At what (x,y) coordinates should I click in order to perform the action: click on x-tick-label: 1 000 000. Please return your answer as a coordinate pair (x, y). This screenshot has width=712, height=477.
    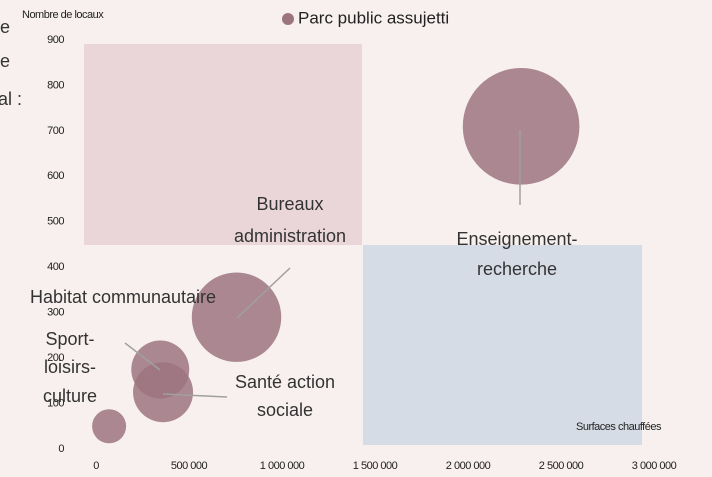
    Looking at the image, I should click on (282, 466).